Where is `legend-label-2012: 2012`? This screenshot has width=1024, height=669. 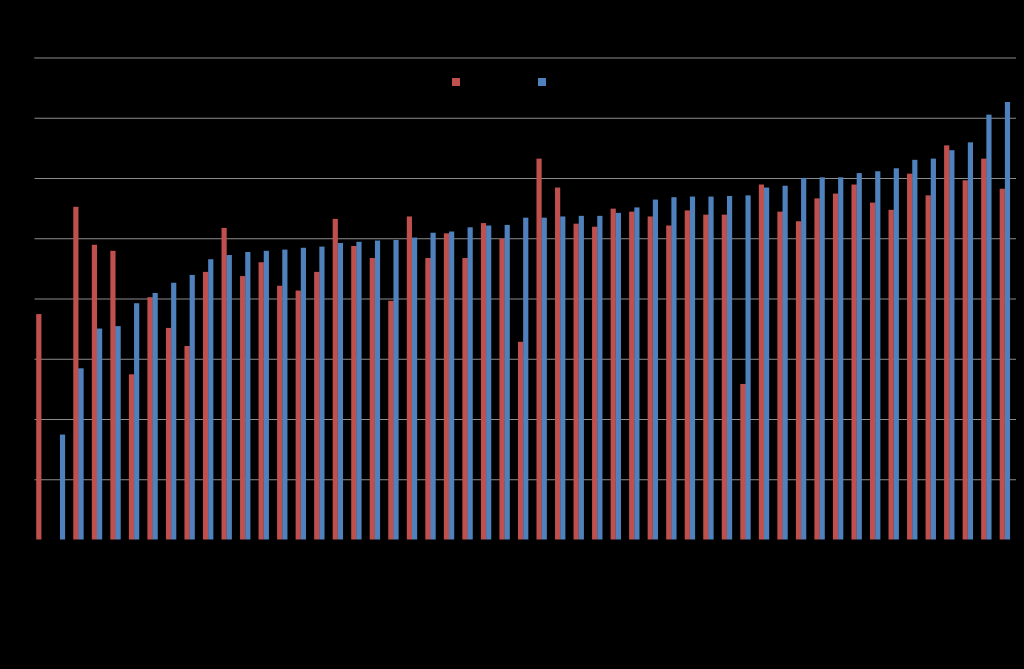
legend-label-2012: 2012 is located at coordinates (478, 82).